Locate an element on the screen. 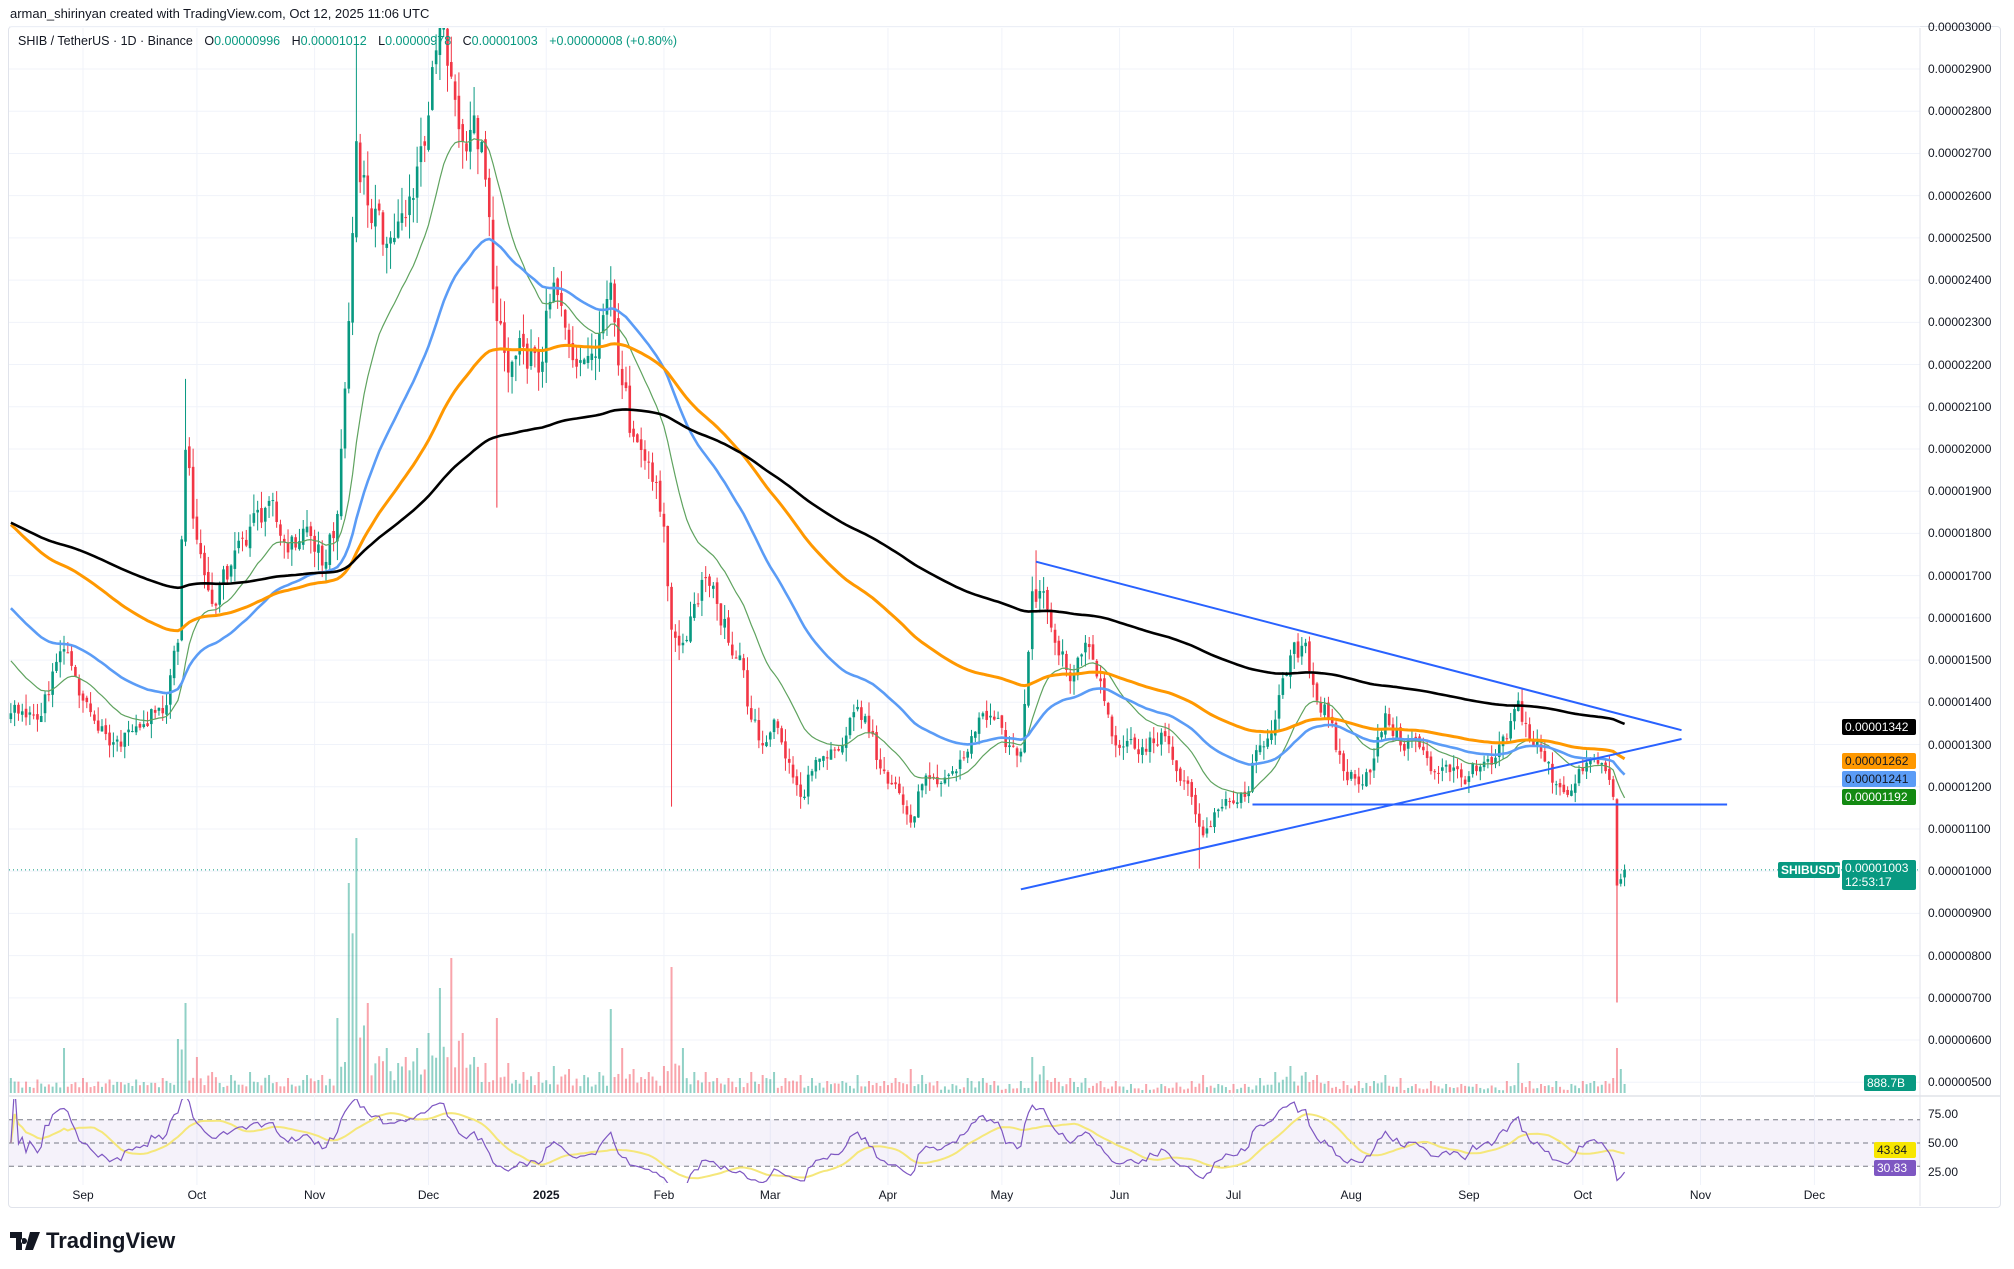  close-label: C is located at coordinates (467, 41).